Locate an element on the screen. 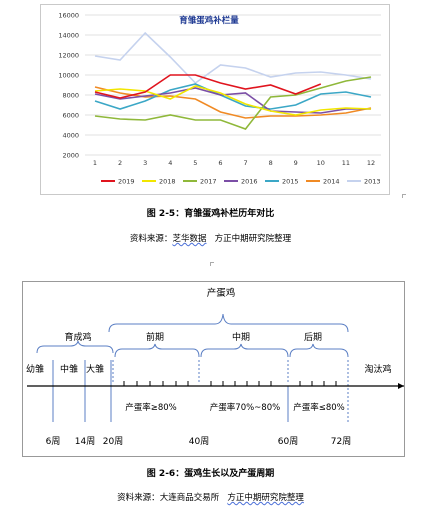 The image size is (421, 516). x-tick-label: 2 is located at coordinates (120, 163).